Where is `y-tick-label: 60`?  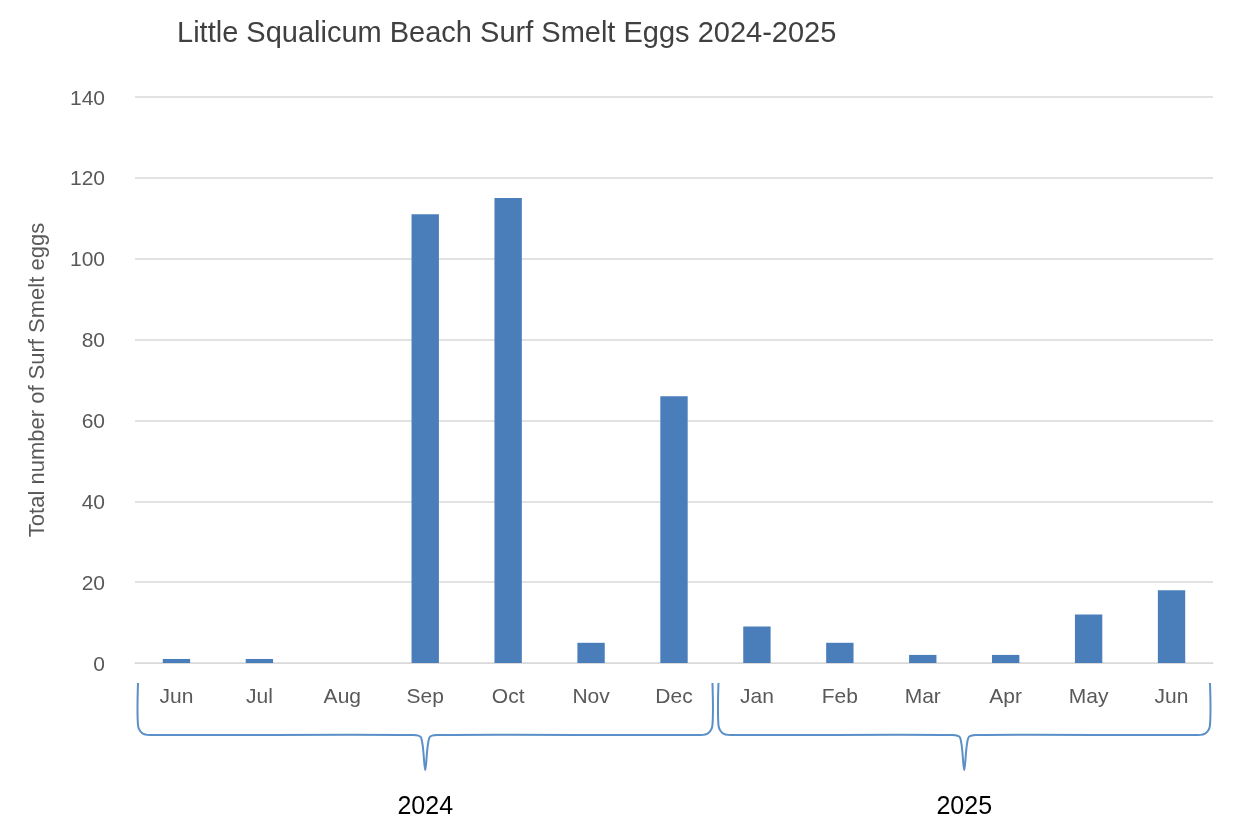 y-tick-label: 60 is located at coordinates (93, 420).